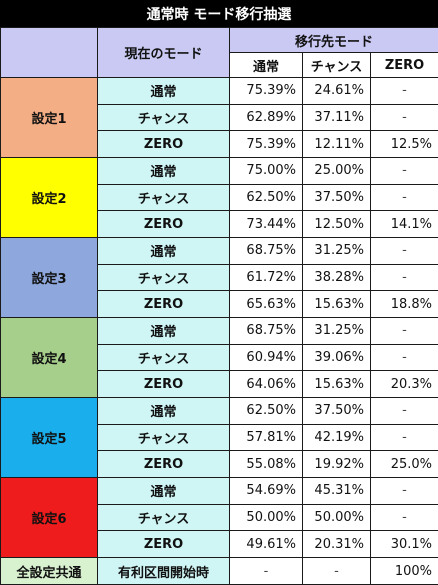 This screenshot has width=438, height=585. I want to click on table-row: 設定6 通常 54.69% 45.31% -, so click(219, 518).